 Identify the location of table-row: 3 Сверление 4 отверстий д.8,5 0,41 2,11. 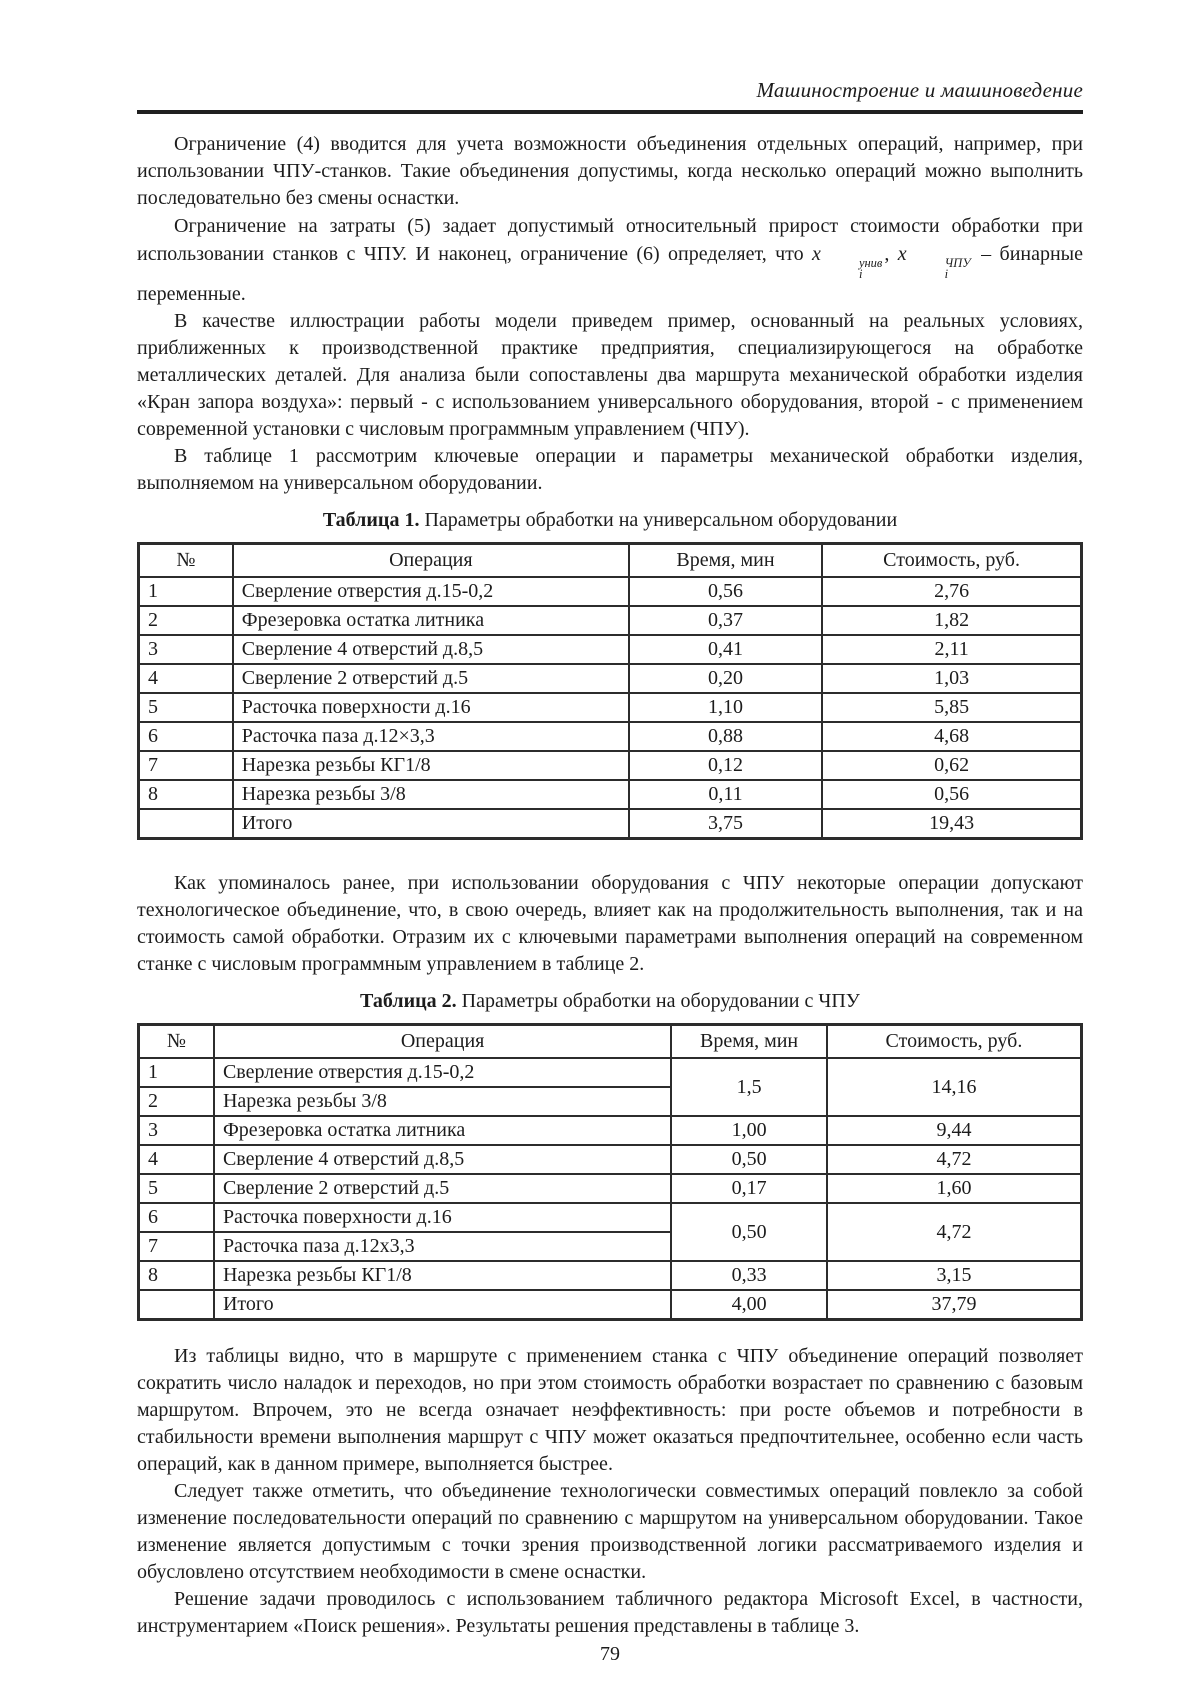
(610, 649).